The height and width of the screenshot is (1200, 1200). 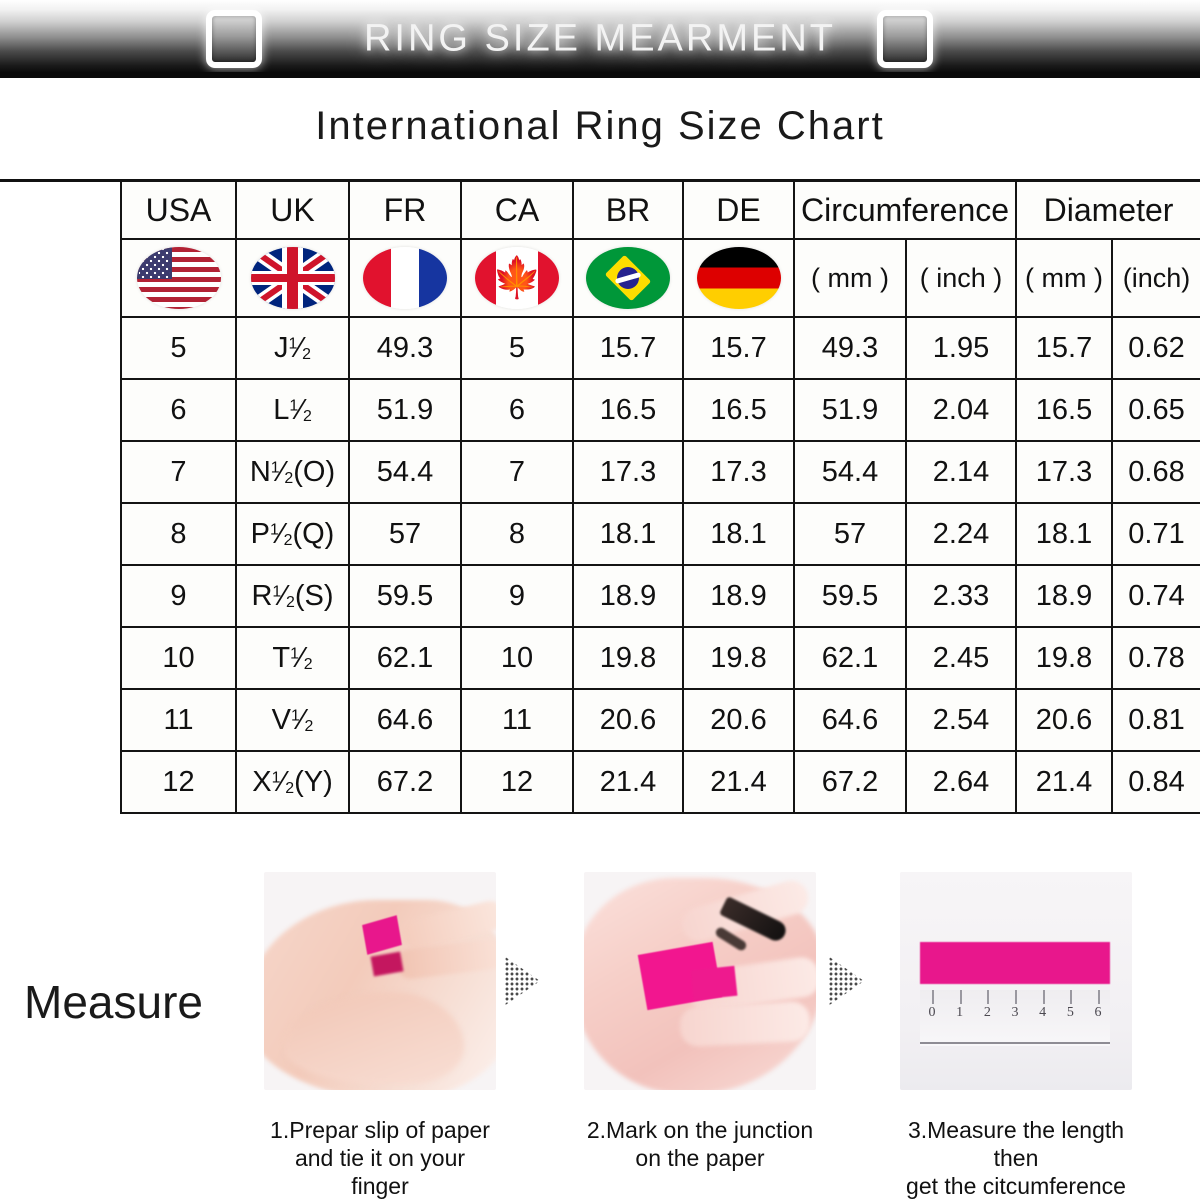 I want to click on cell-fr: 49.3, so click(x=405, y=348).